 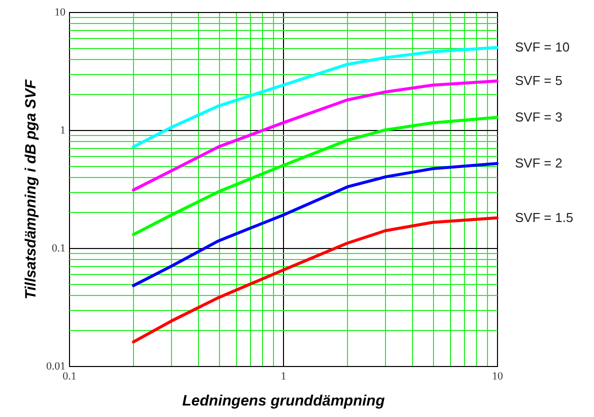 I want to click on series-label: SVF = 2, so click(x=538, y=163).